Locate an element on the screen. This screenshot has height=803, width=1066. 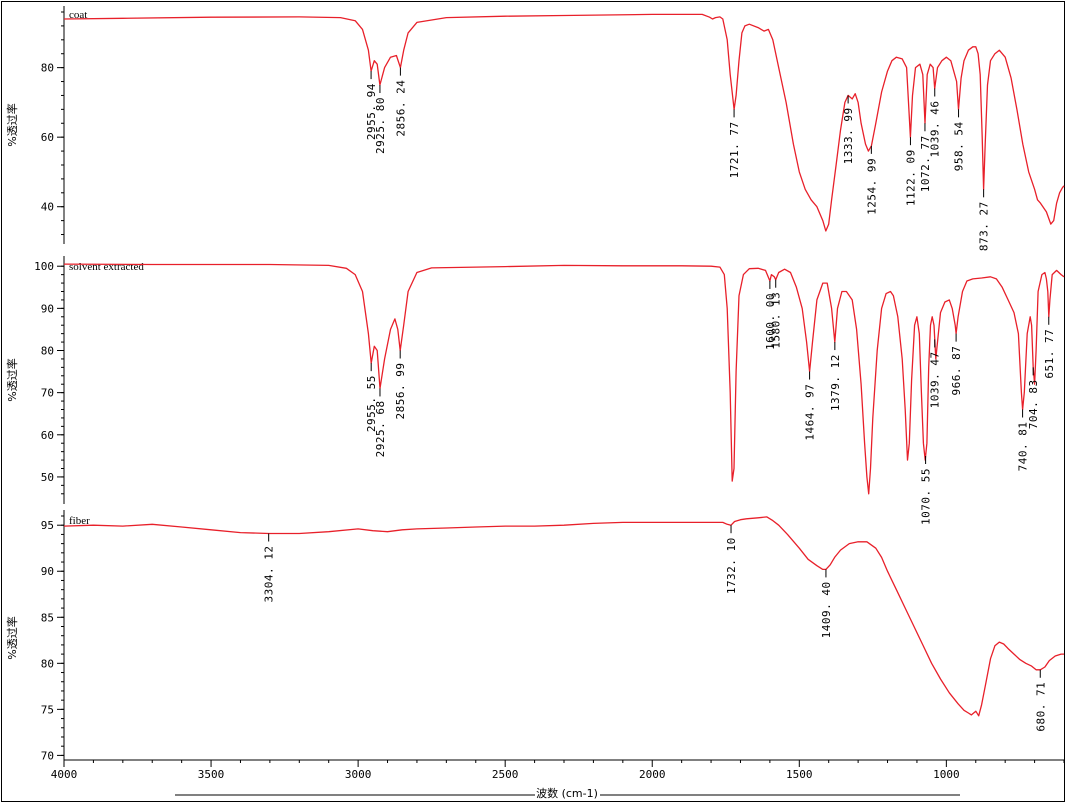
peak-label: 2856. 24 is located at coordinates (400, 108).